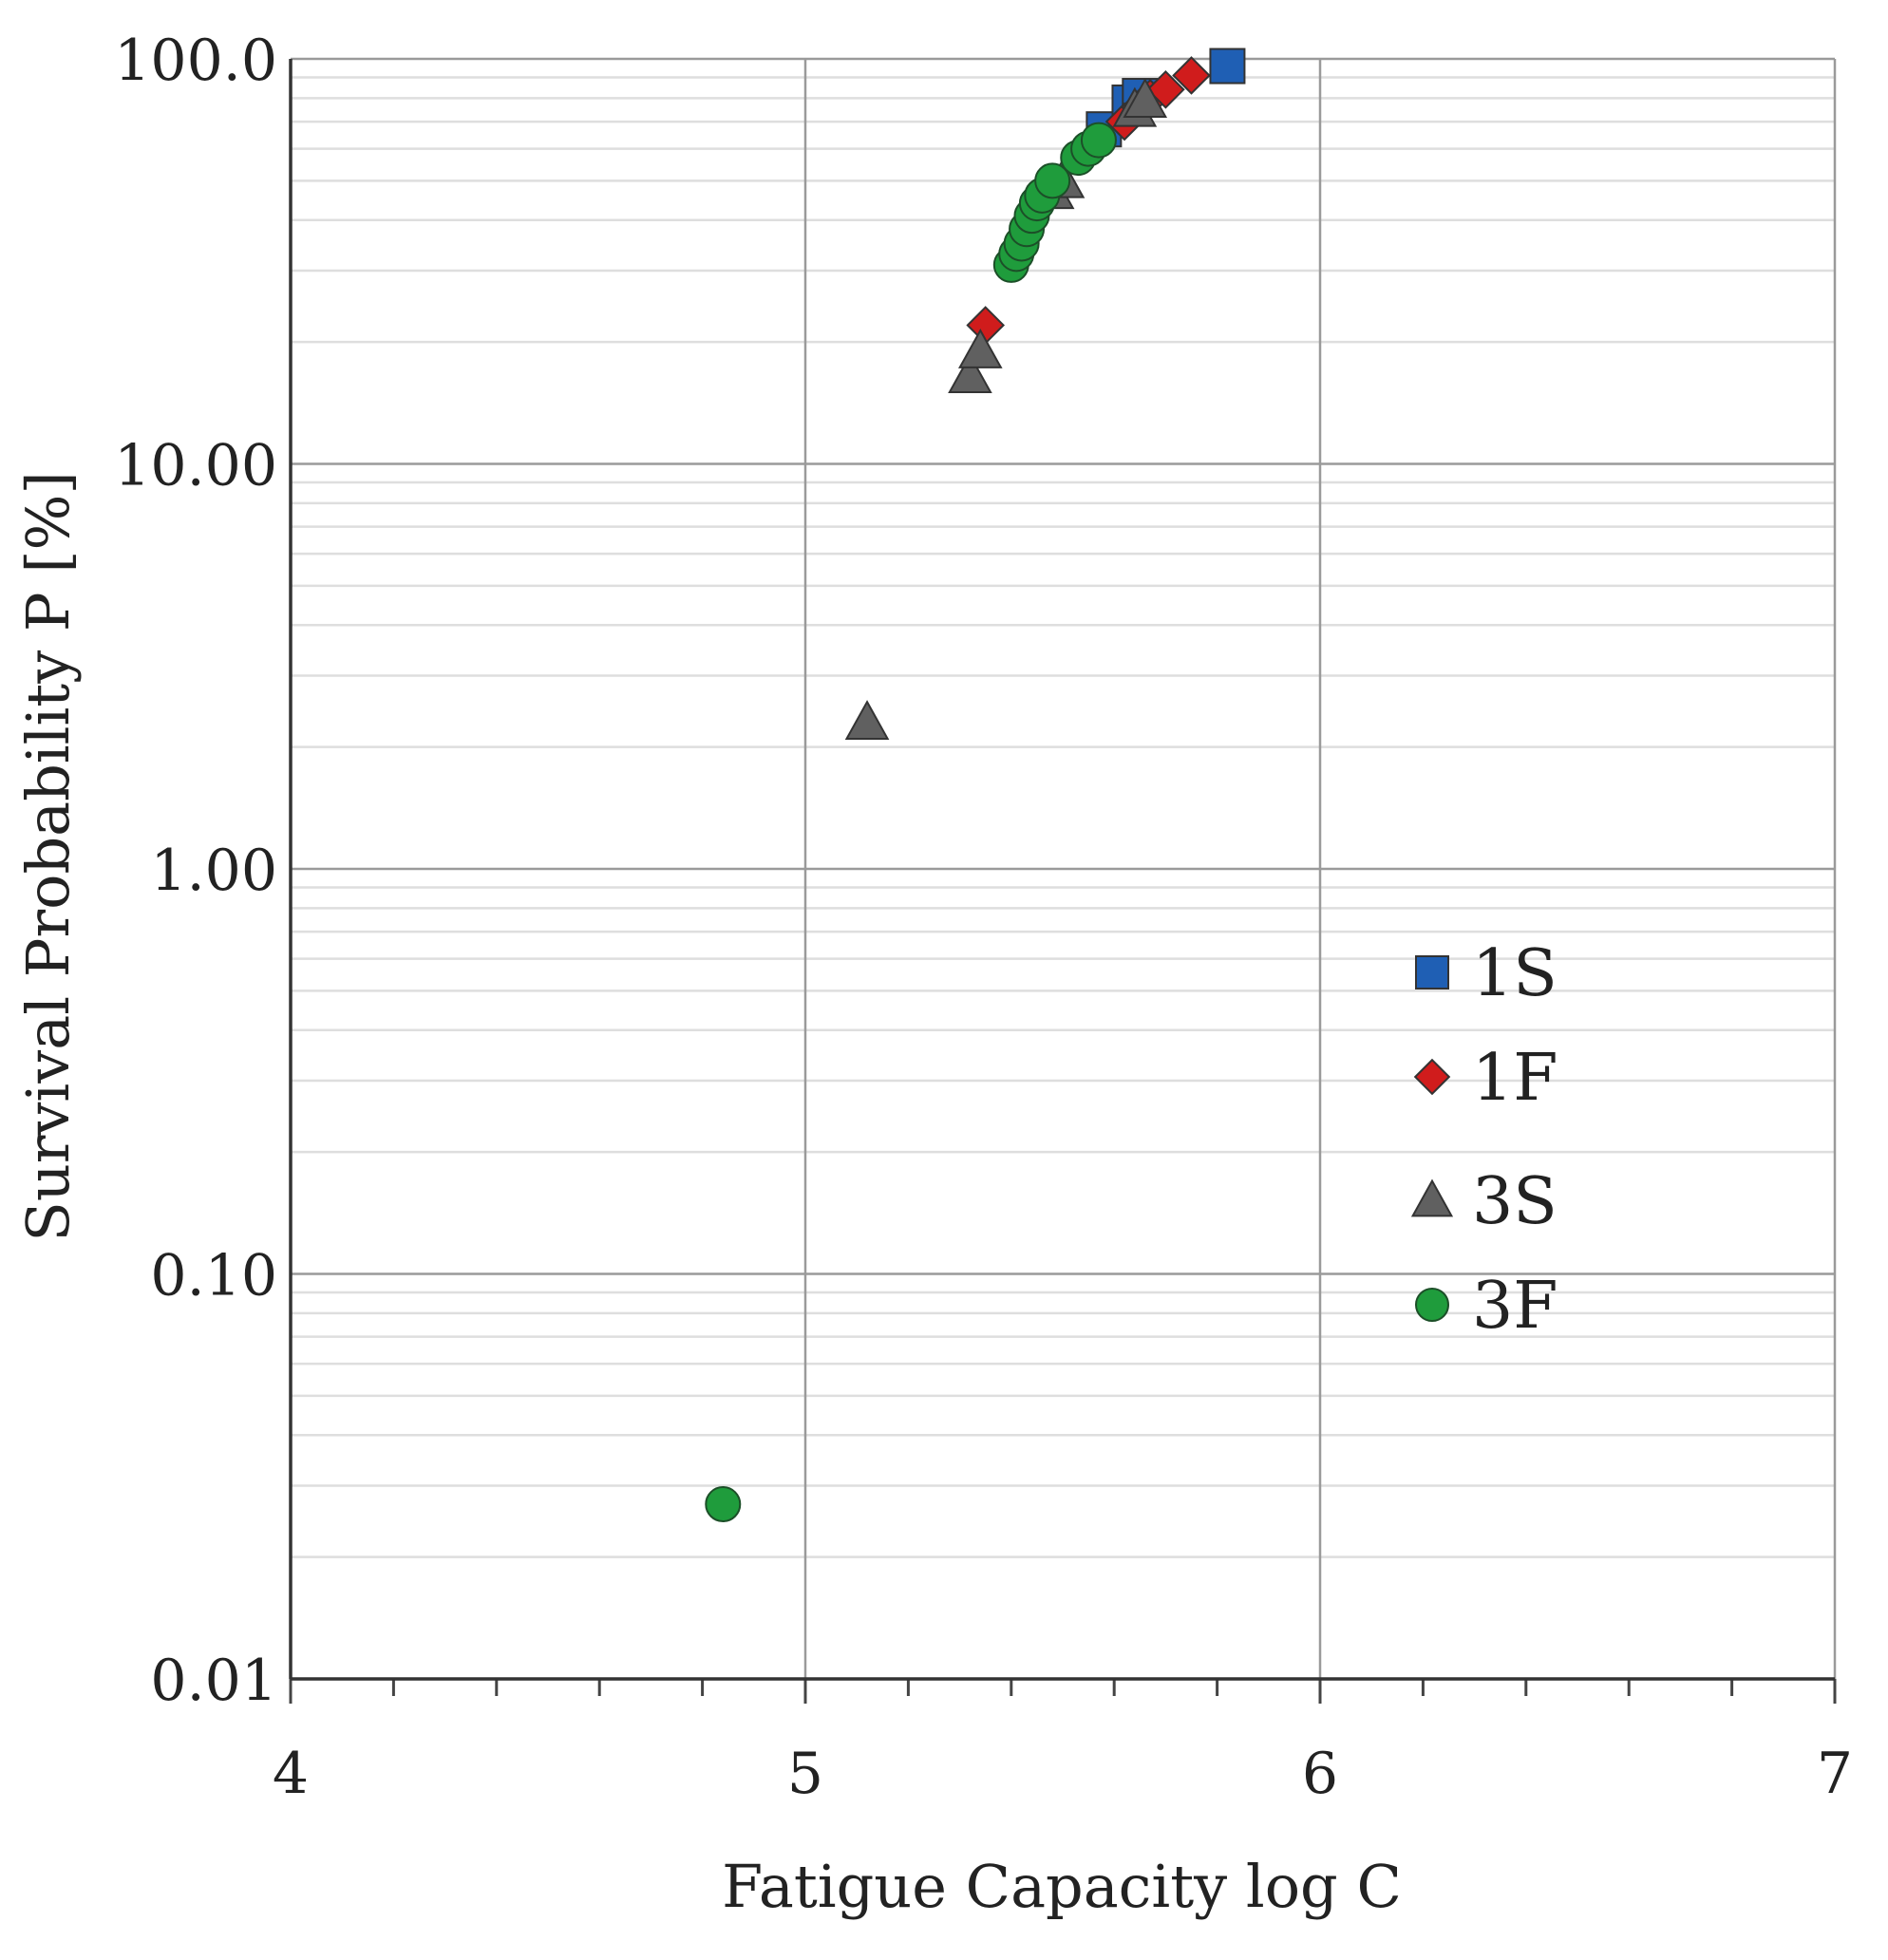 This screenshot has width=1888, height=1960. What do you see at coordinates (1515, 1078) in the screenshot?
I see `legend-label-1f: 1F` at bounding box center [1515, 1078].